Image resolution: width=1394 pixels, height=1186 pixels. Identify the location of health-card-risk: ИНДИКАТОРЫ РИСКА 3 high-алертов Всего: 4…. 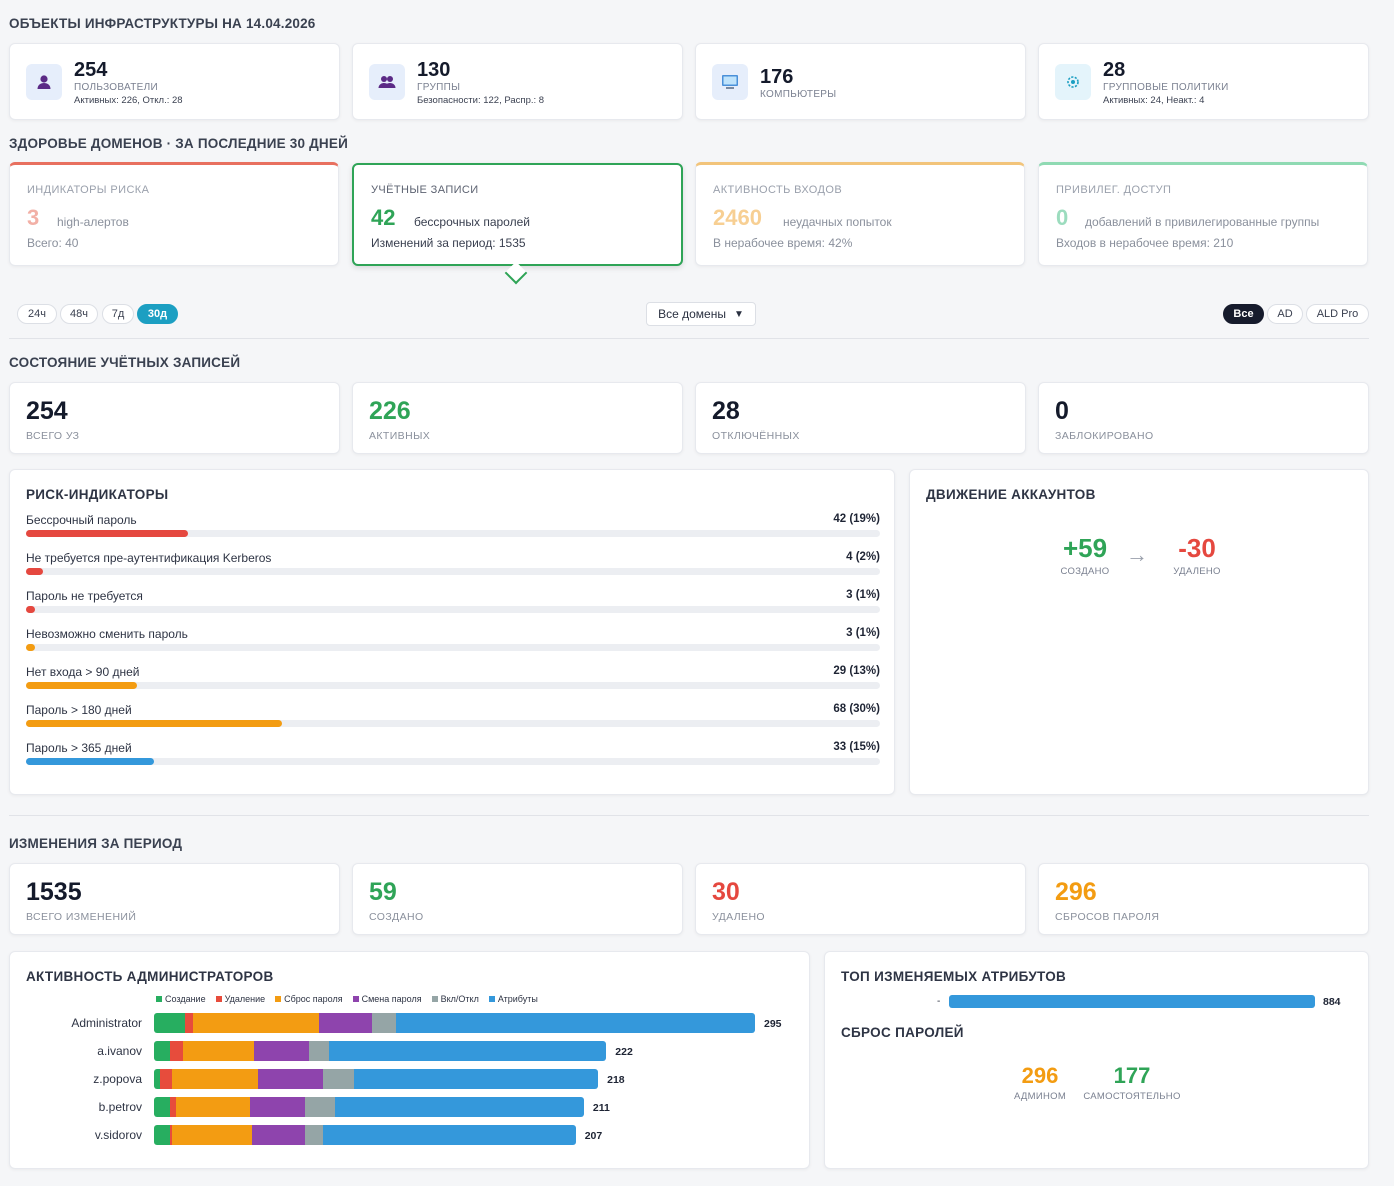
(174, 214).